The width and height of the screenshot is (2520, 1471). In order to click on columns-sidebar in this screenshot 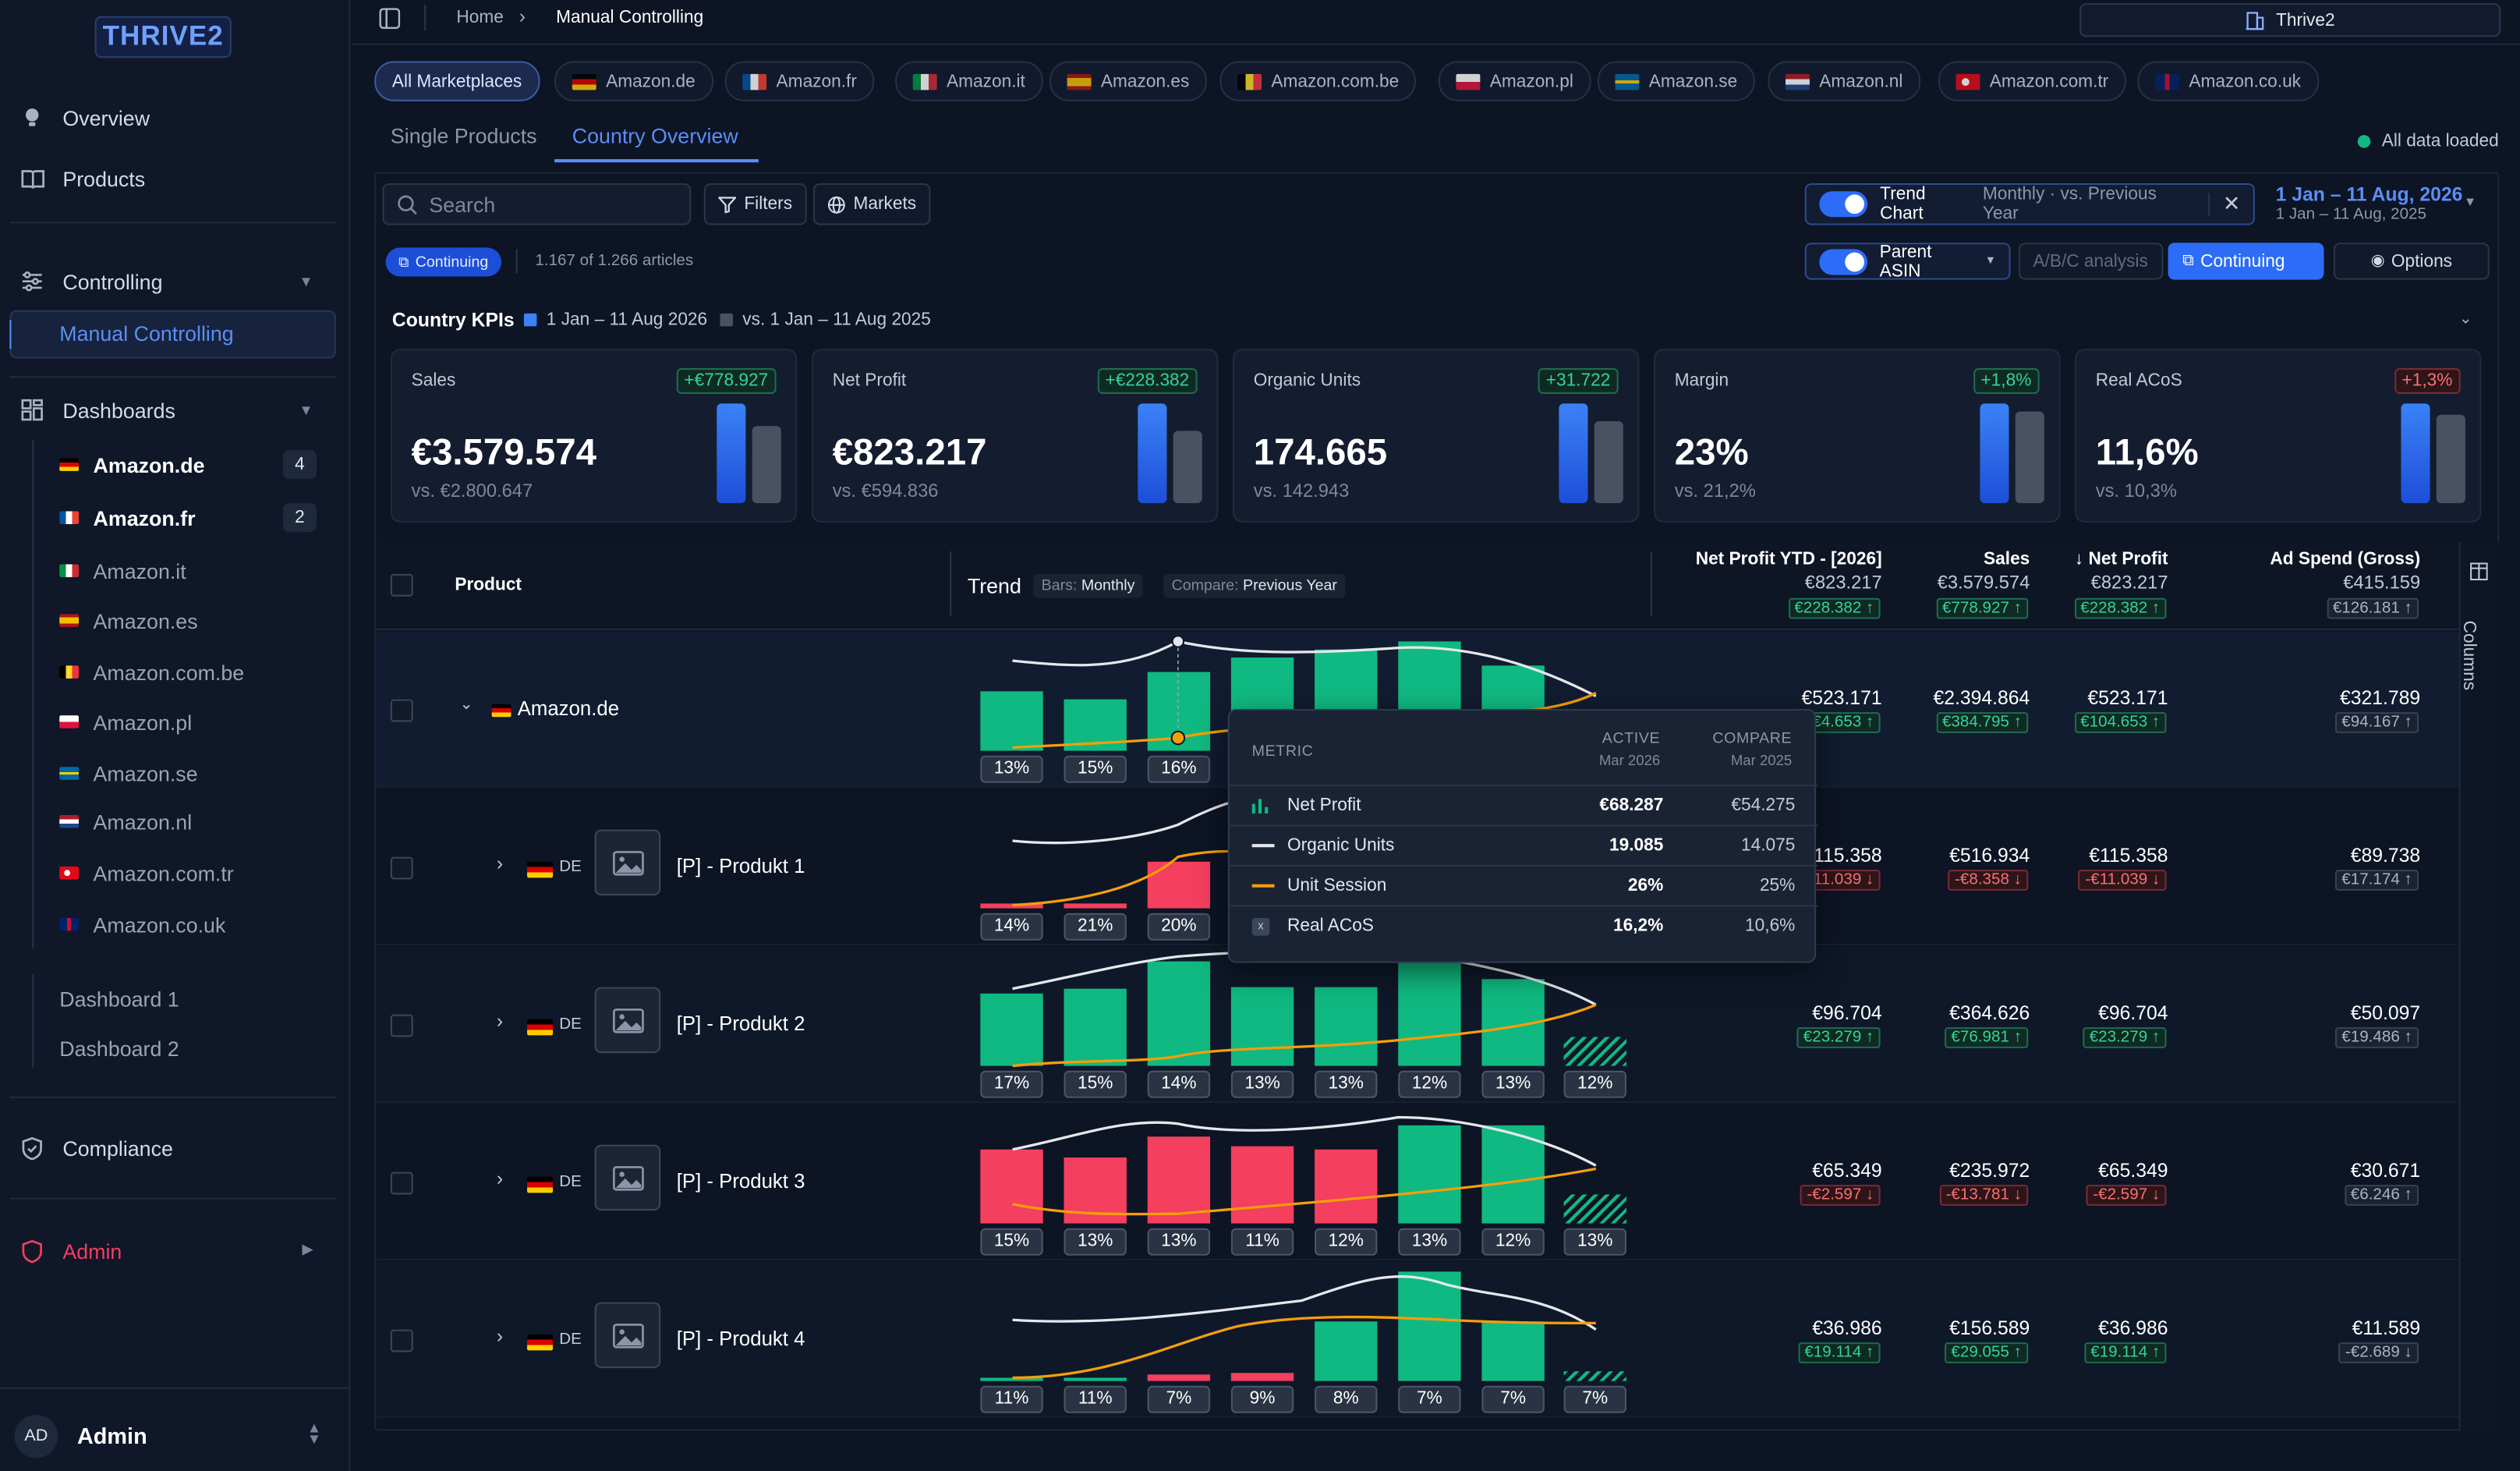, I will do `click(2479, 986)`.